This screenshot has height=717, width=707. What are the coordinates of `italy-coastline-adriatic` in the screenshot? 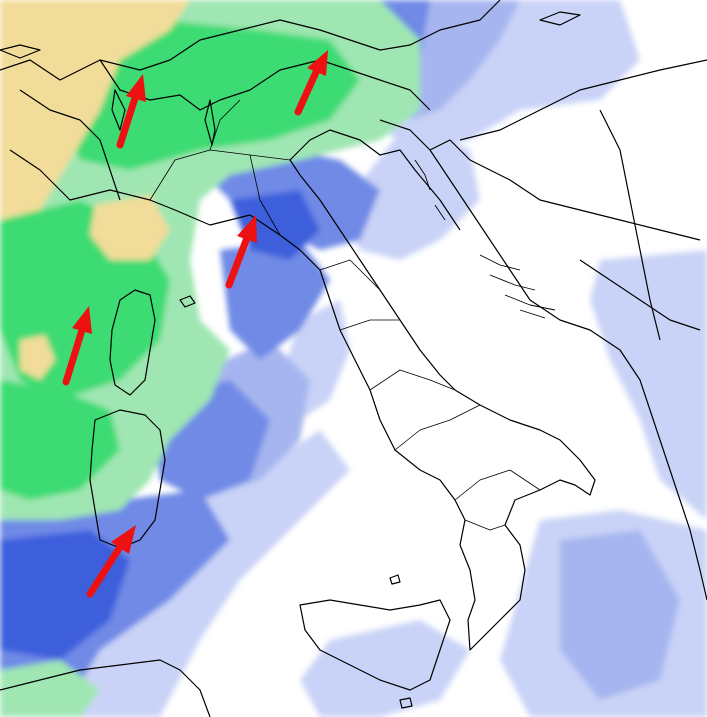 It's located at (375, 180).